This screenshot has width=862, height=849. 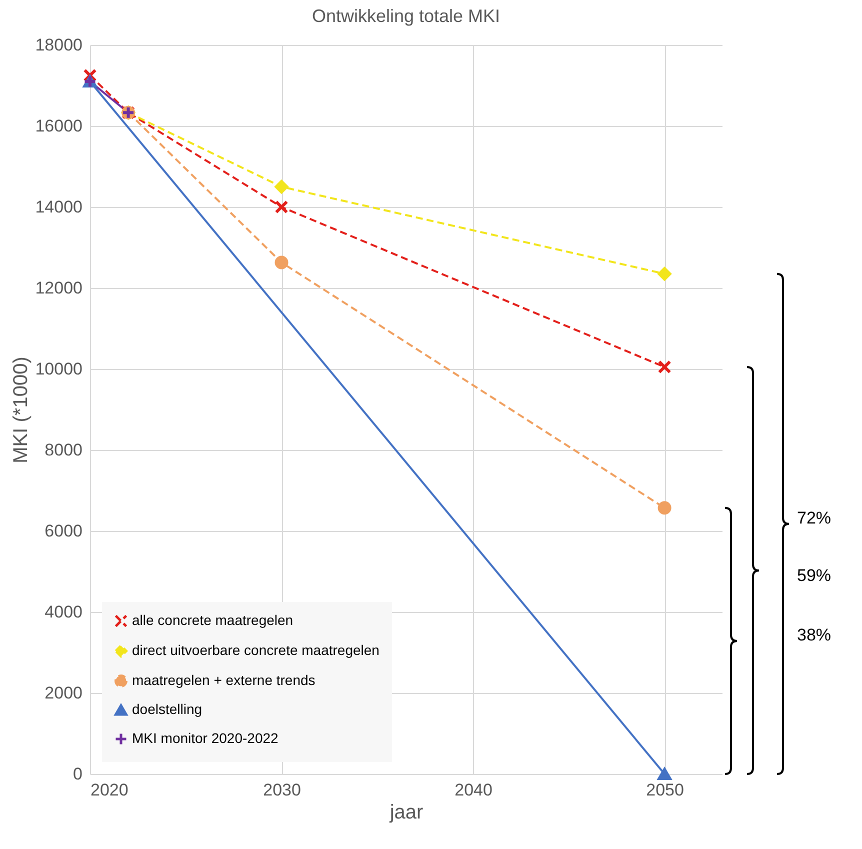 I want to click on y-tick-label: 8000, so click(x=63, y=450).